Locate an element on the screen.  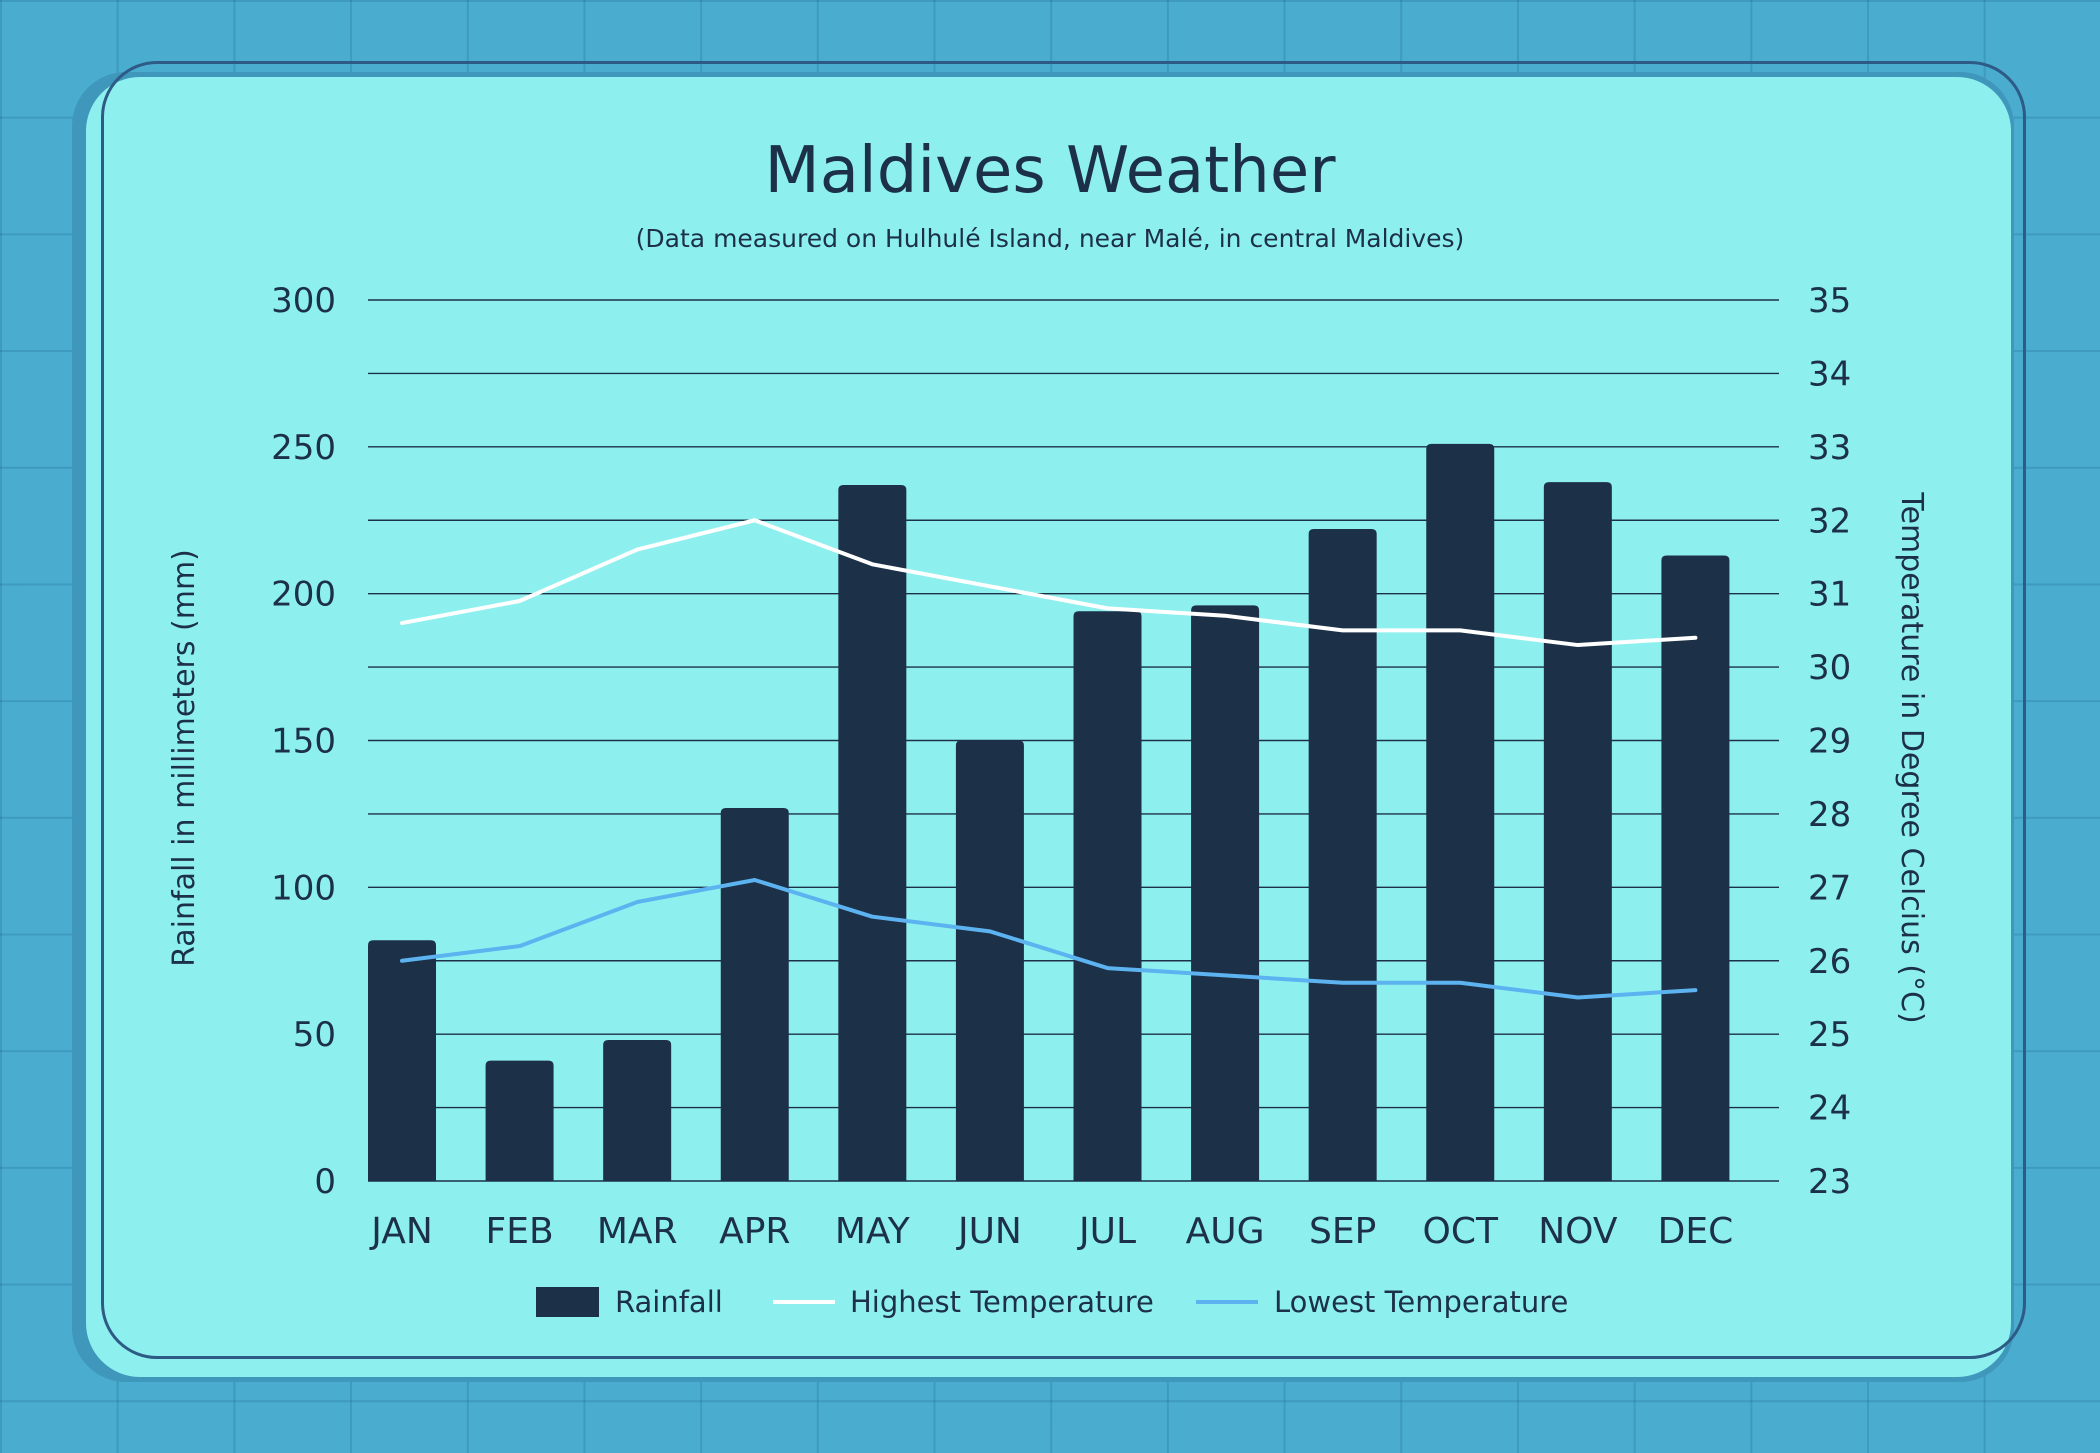
category-labels: JAN FEB MAR APR MAY JUN JUL AUG SEP OCT NOV DEC is located at coordinates (1051, 1231).